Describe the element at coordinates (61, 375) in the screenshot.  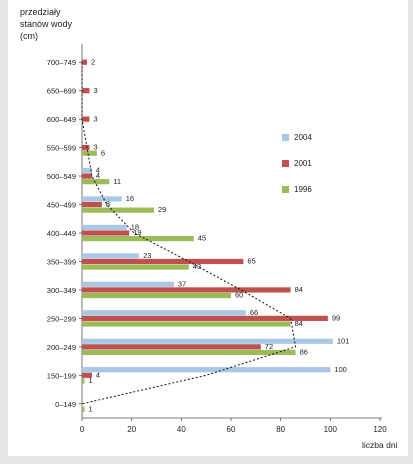
I see `y-tick-label: 150–199` at that location.